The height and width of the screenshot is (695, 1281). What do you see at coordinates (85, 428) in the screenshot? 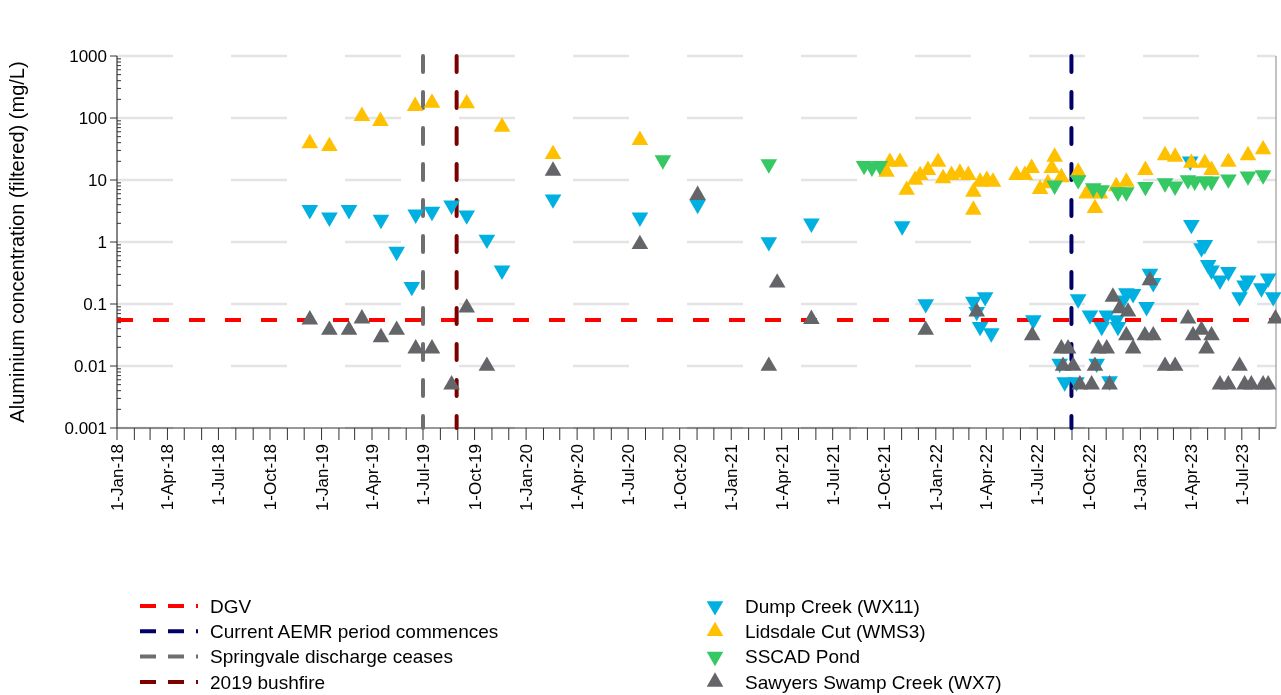
I see `y-tick-label: 0.001` at bounding box center [85, 428].